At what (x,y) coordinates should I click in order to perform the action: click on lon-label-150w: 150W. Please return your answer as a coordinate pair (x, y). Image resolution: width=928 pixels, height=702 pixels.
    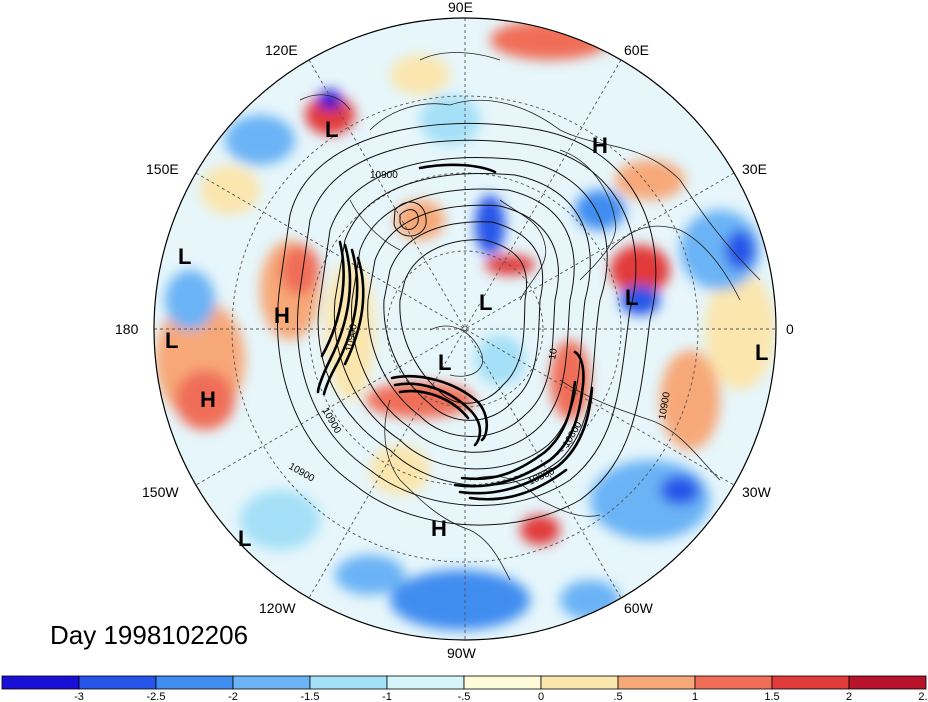
    Looking at the image, I should click on (160, 492).